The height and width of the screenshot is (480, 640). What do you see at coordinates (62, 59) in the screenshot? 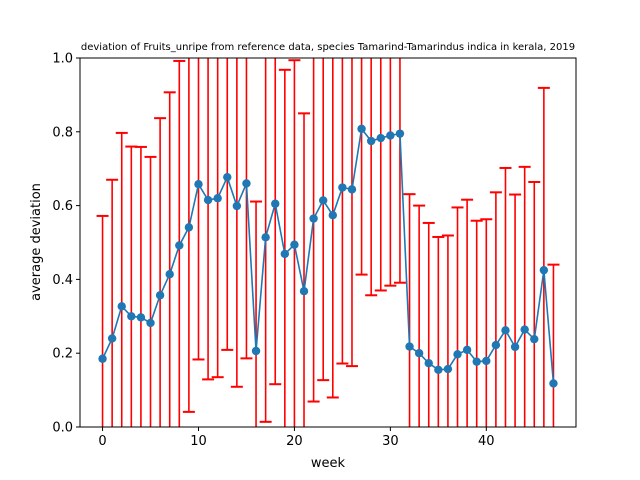
I see `y-tick-label: 1.0` at bounding box center [62, 59].